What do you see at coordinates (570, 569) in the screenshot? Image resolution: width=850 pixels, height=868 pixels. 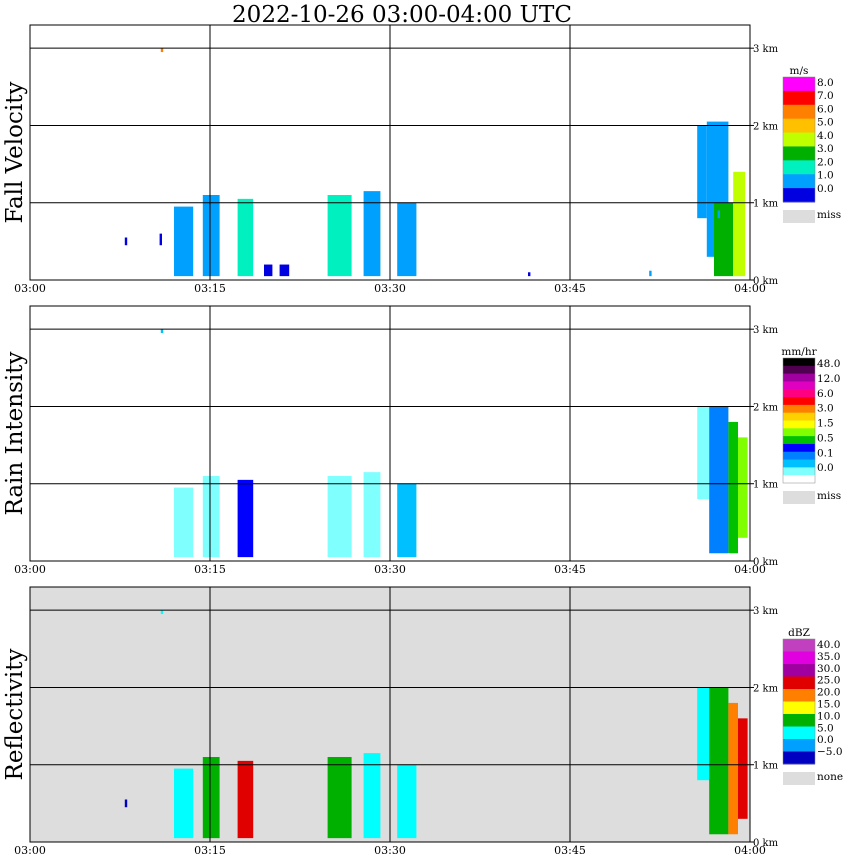 I see `rain-intensity-xtick-3: 03:45` at bounding box center [570, 569].